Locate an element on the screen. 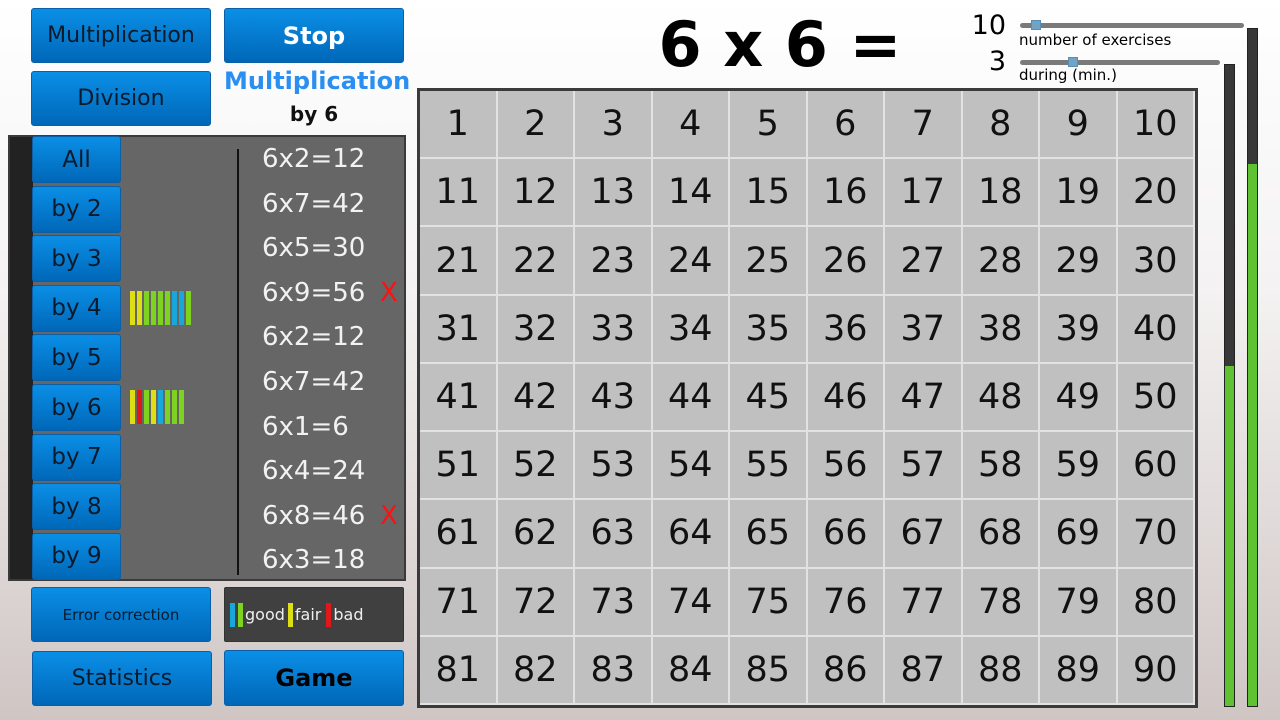 Image resolution: width=1280 pixels, height=720 pixels. grid-cell: 37 is located at coordinates (924, 329).